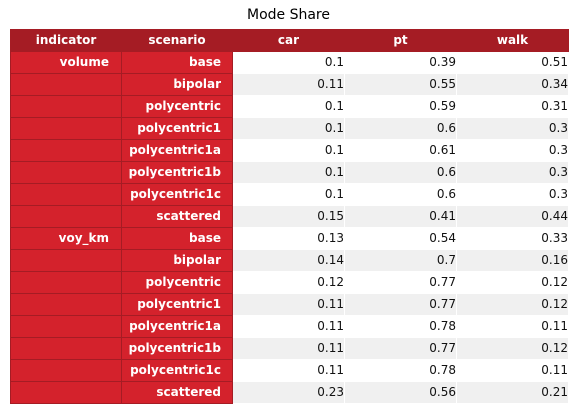  What do you see at coordinates (66, 62) in the screenshot?
I see `row-indicator-cell: volume` at bounding box center [66, 62].